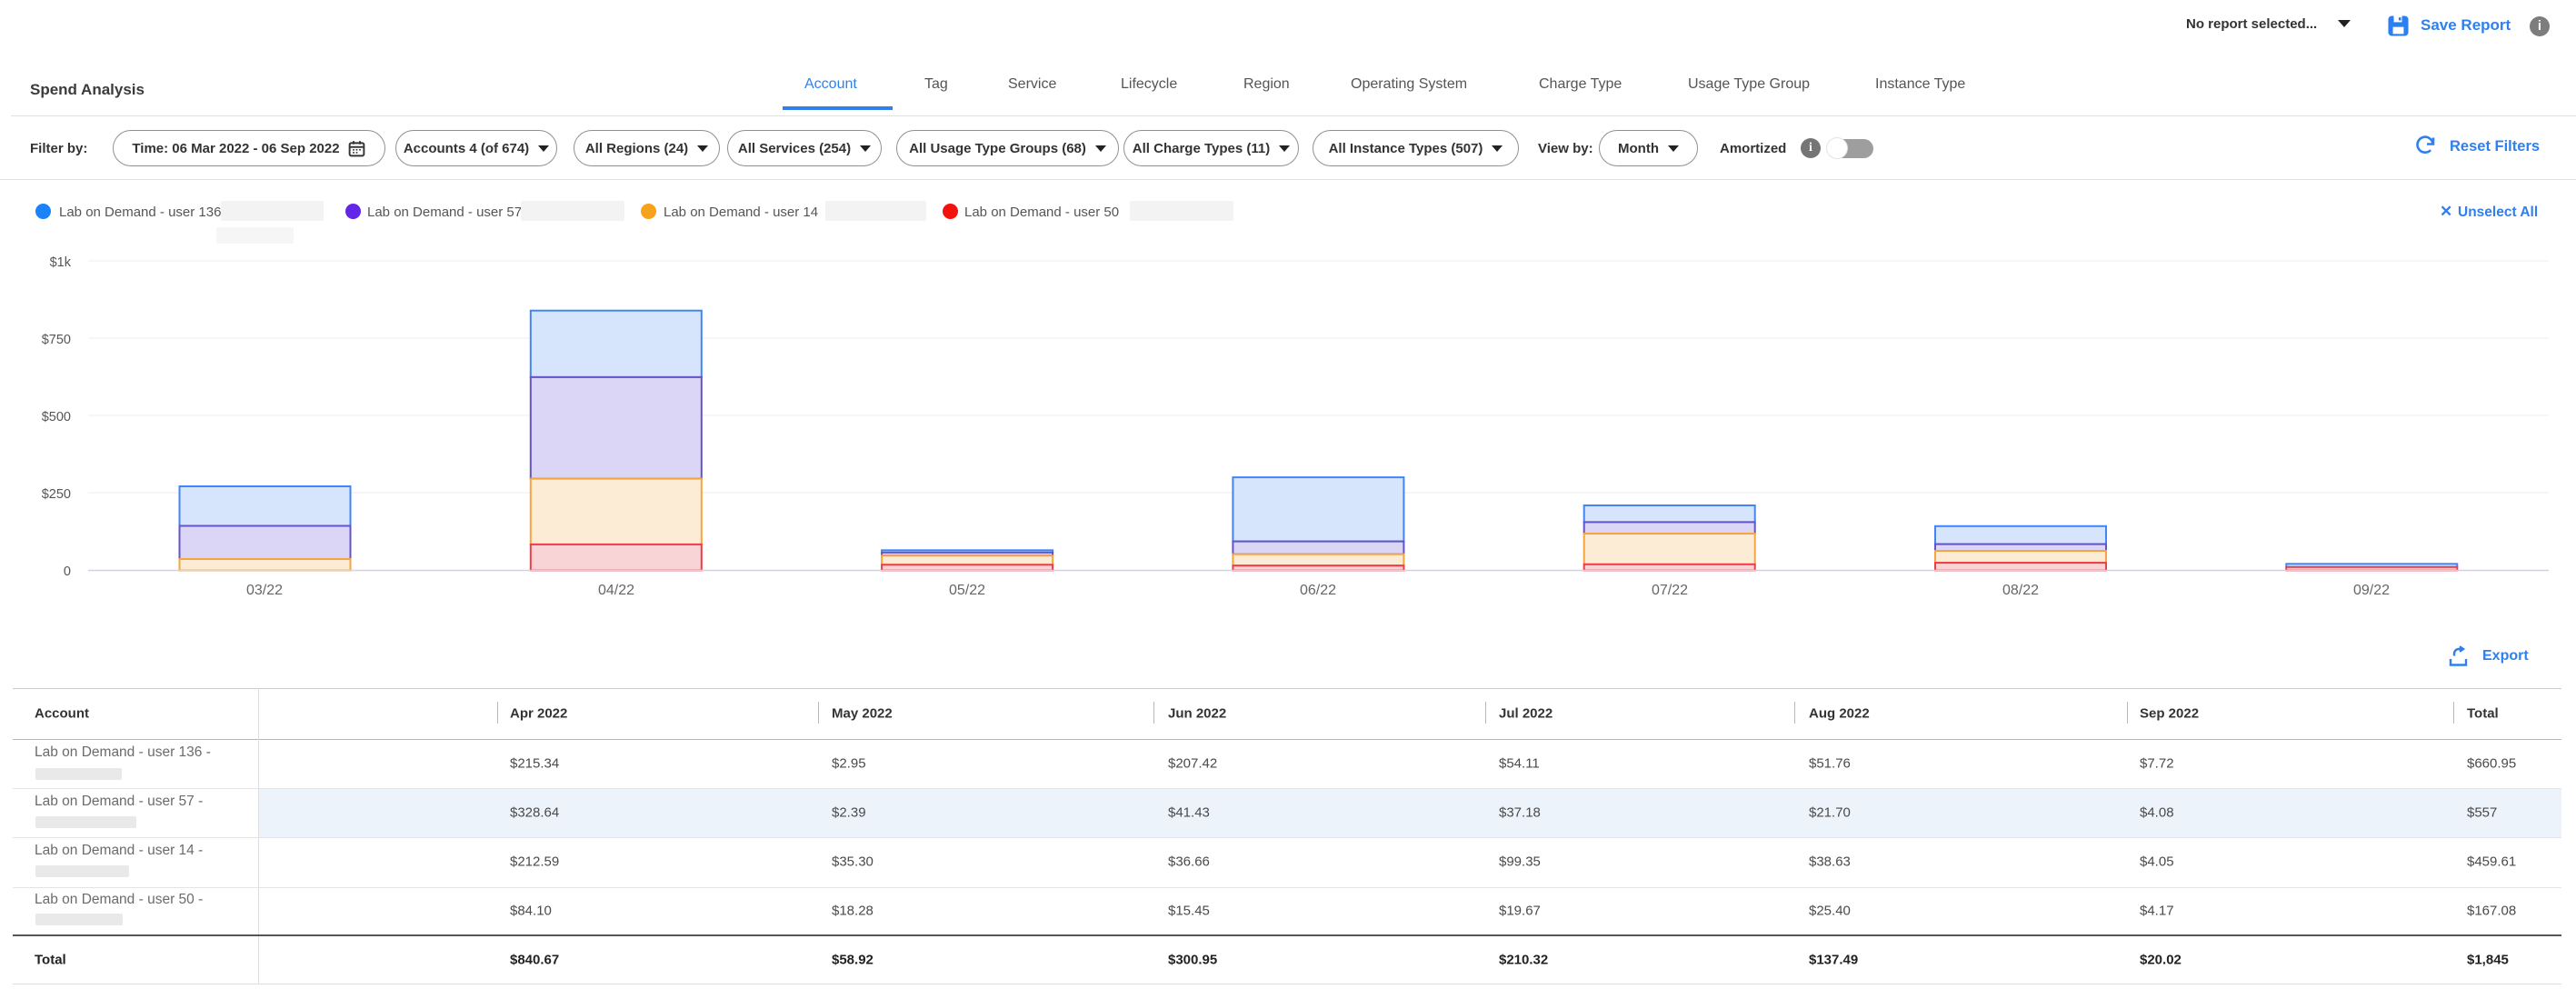  What do you see at coordinates (56, 340) in the screenshot?
I see `svg-text: $750` at bounding box center [56, 340].